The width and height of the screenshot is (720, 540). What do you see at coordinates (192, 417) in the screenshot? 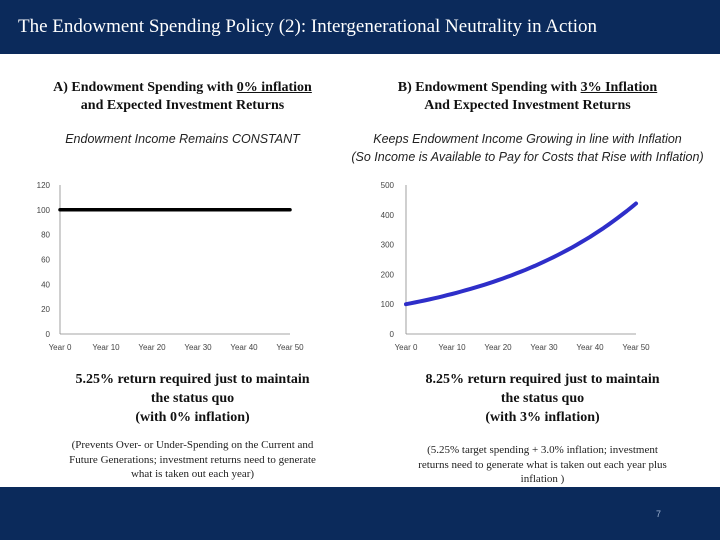
I see `left-message-line3: (with 0% inflation)` at bounding box center [192, 417].